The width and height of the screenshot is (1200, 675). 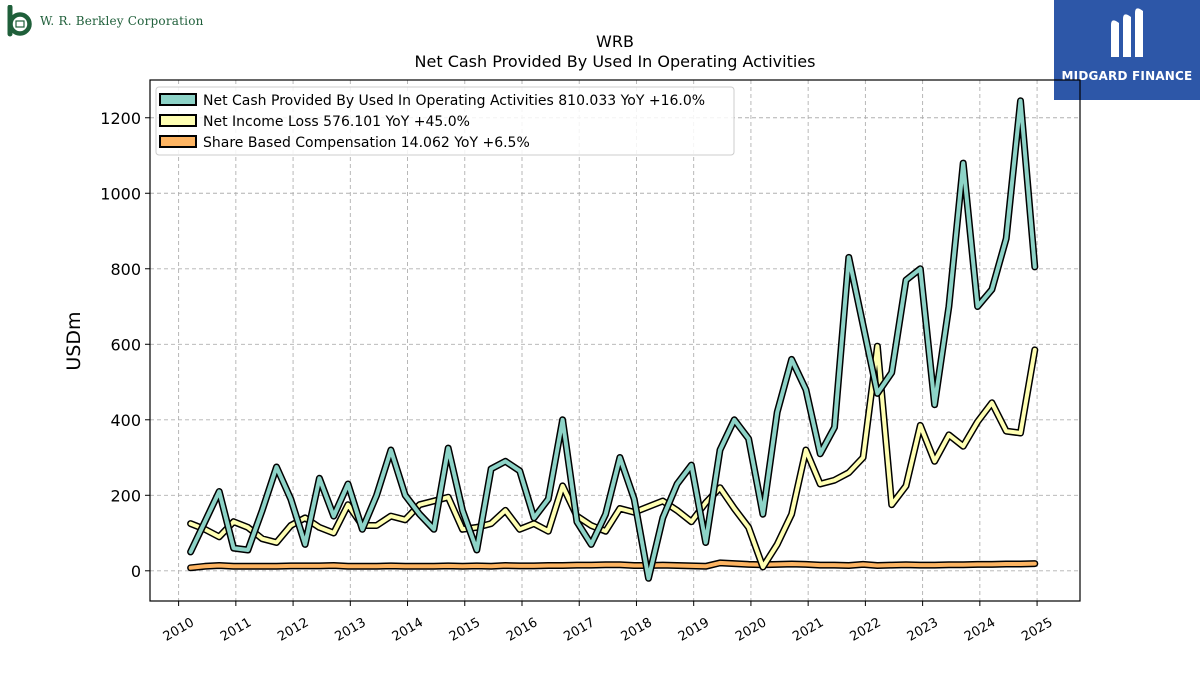 What do you see at coordinates (125, 344) in the screenshot?
I see `y-tick-label: 600` at bounding box center [125, 344].